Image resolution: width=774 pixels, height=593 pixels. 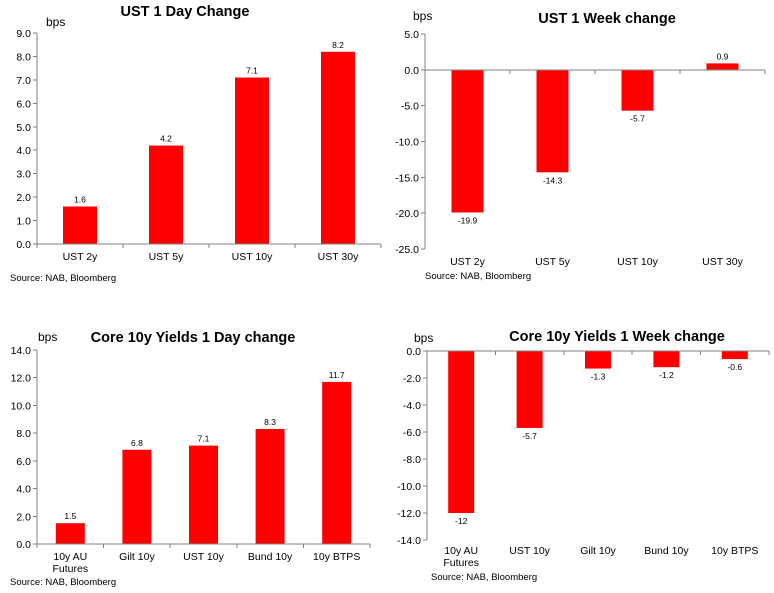 What do you see at coordinates (723, 56) in the screenshot?
I see `data-label: 0.9` at bounding box center [723, 56].